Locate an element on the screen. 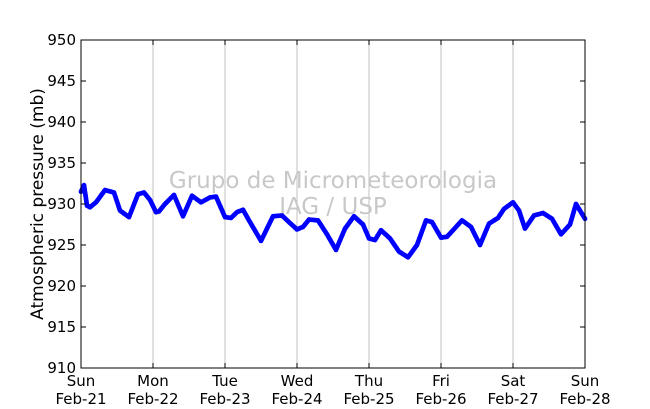 This screenshot has height=409, width=650. watermark: Grupo de Micrometeorologia IAG / USP is located at coordinates (333, 194).